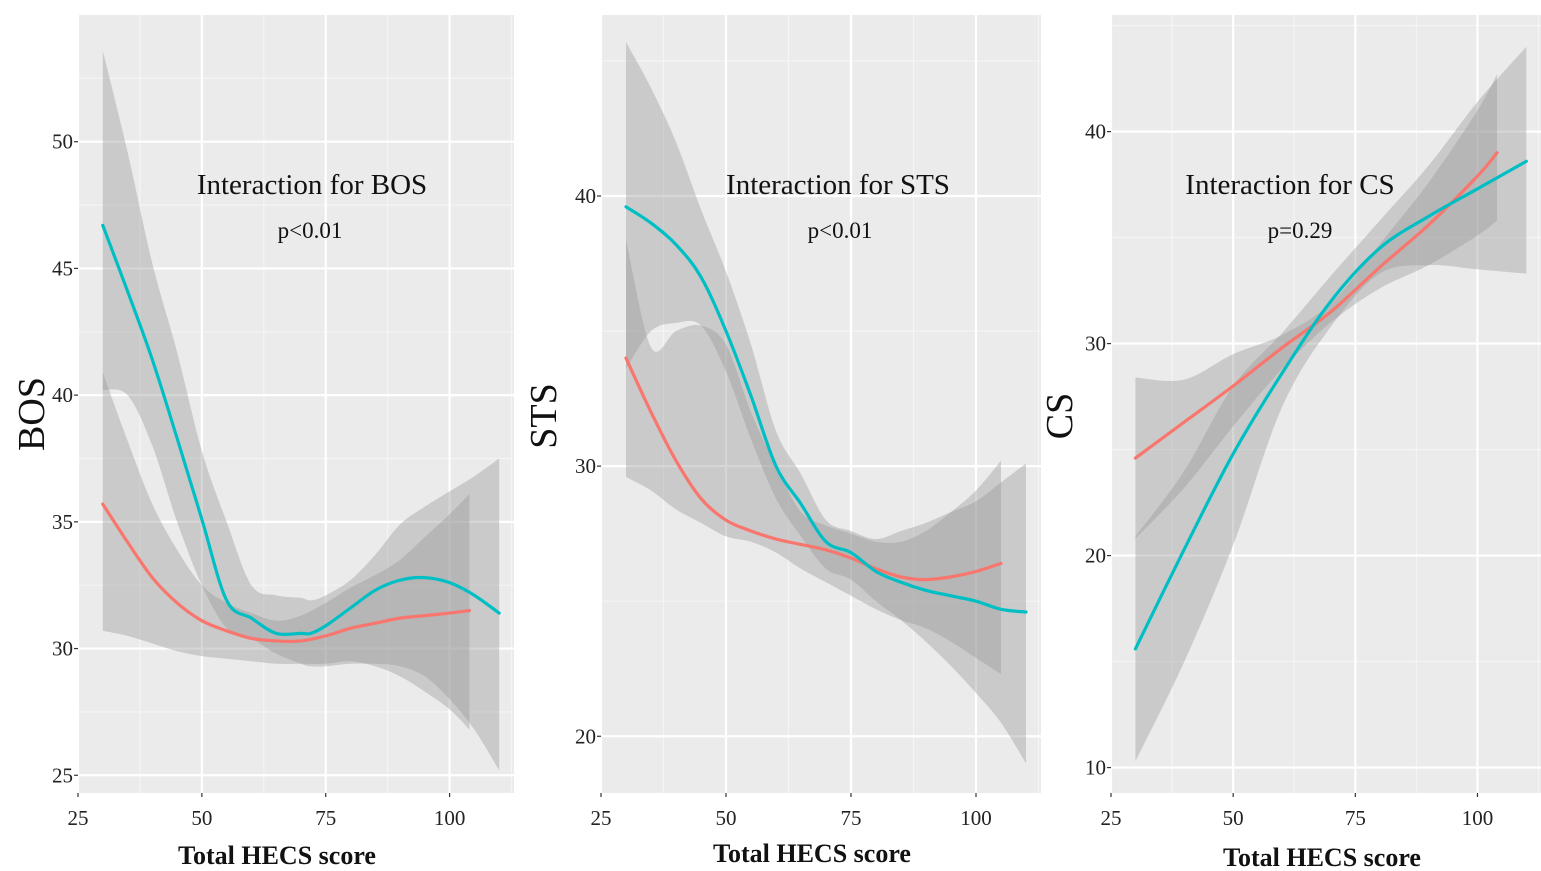  What do you see at coordinates (1300, 230) in the screenshot?
I see `chart-subtitle: p=0.29` at bounding box center [1300, 230].